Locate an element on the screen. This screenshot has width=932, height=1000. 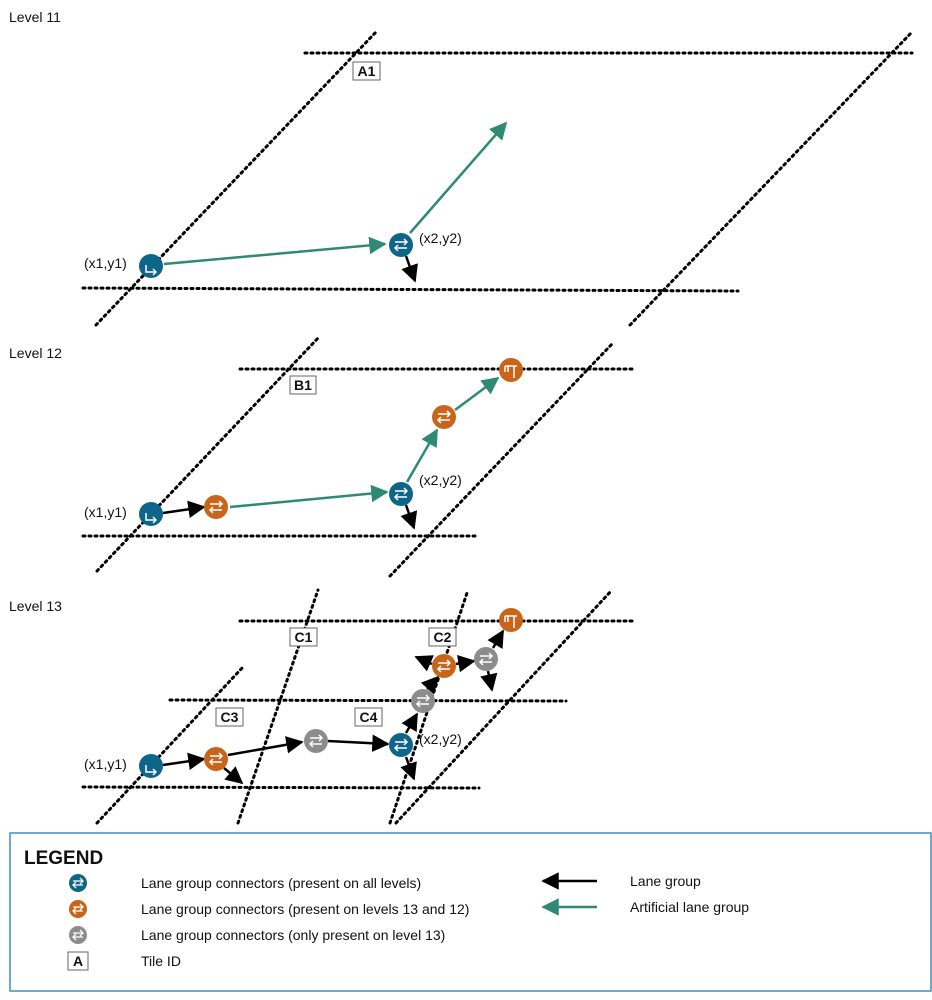
tile-id-label: B1 is located at coordinates (303, 385).